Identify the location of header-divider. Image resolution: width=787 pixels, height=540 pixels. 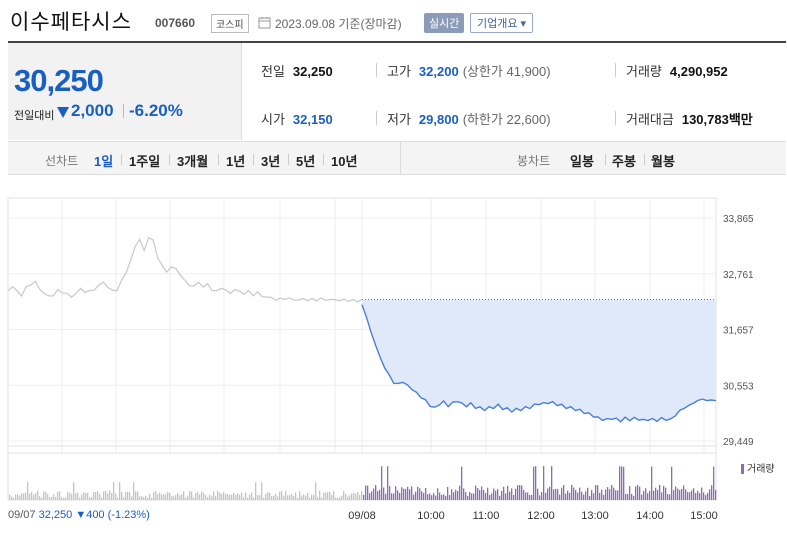
(397, 42).